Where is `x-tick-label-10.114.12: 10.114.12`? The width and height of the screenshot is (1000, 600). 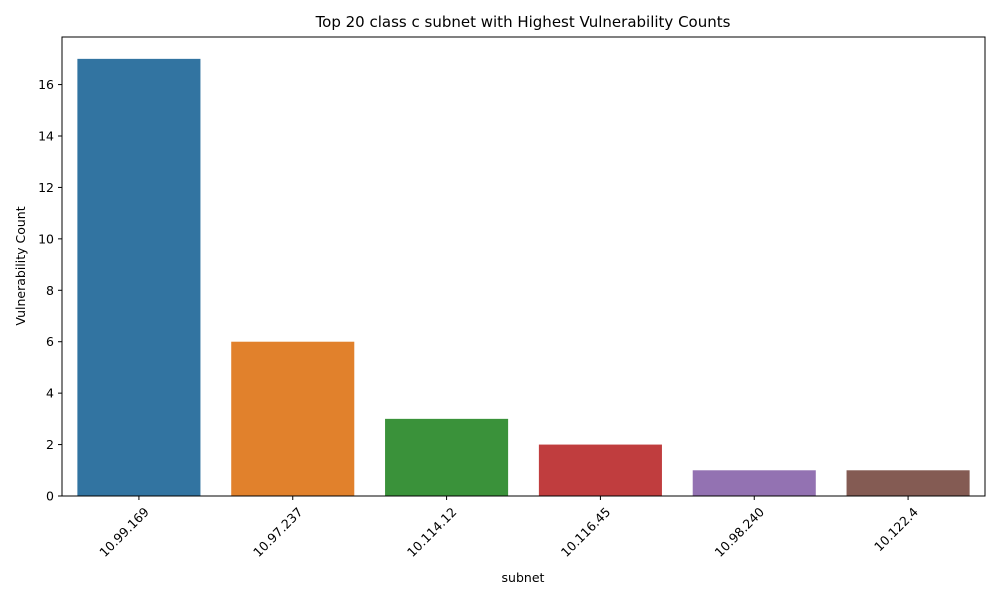
x-tick-label-10.114.12: 10.114.12 is located at coordinates (432, 532).